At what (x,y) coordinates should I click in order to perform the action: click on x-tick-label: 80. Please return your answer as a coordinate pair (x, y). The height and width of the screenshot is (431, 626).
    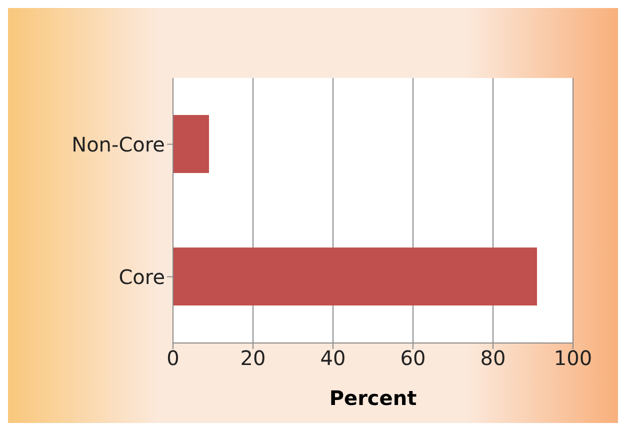
    Looking at the image, I should click on (493, 358).